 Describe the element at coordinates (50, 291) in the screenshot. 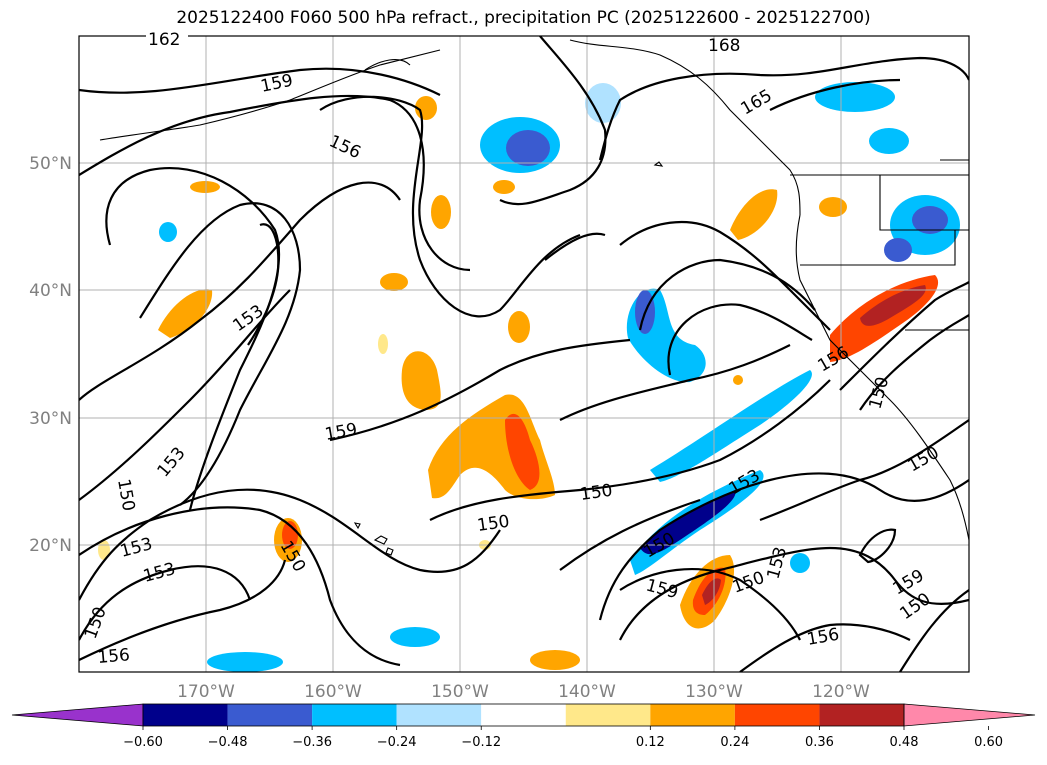

I see `lat-label: 40°N` at that location.